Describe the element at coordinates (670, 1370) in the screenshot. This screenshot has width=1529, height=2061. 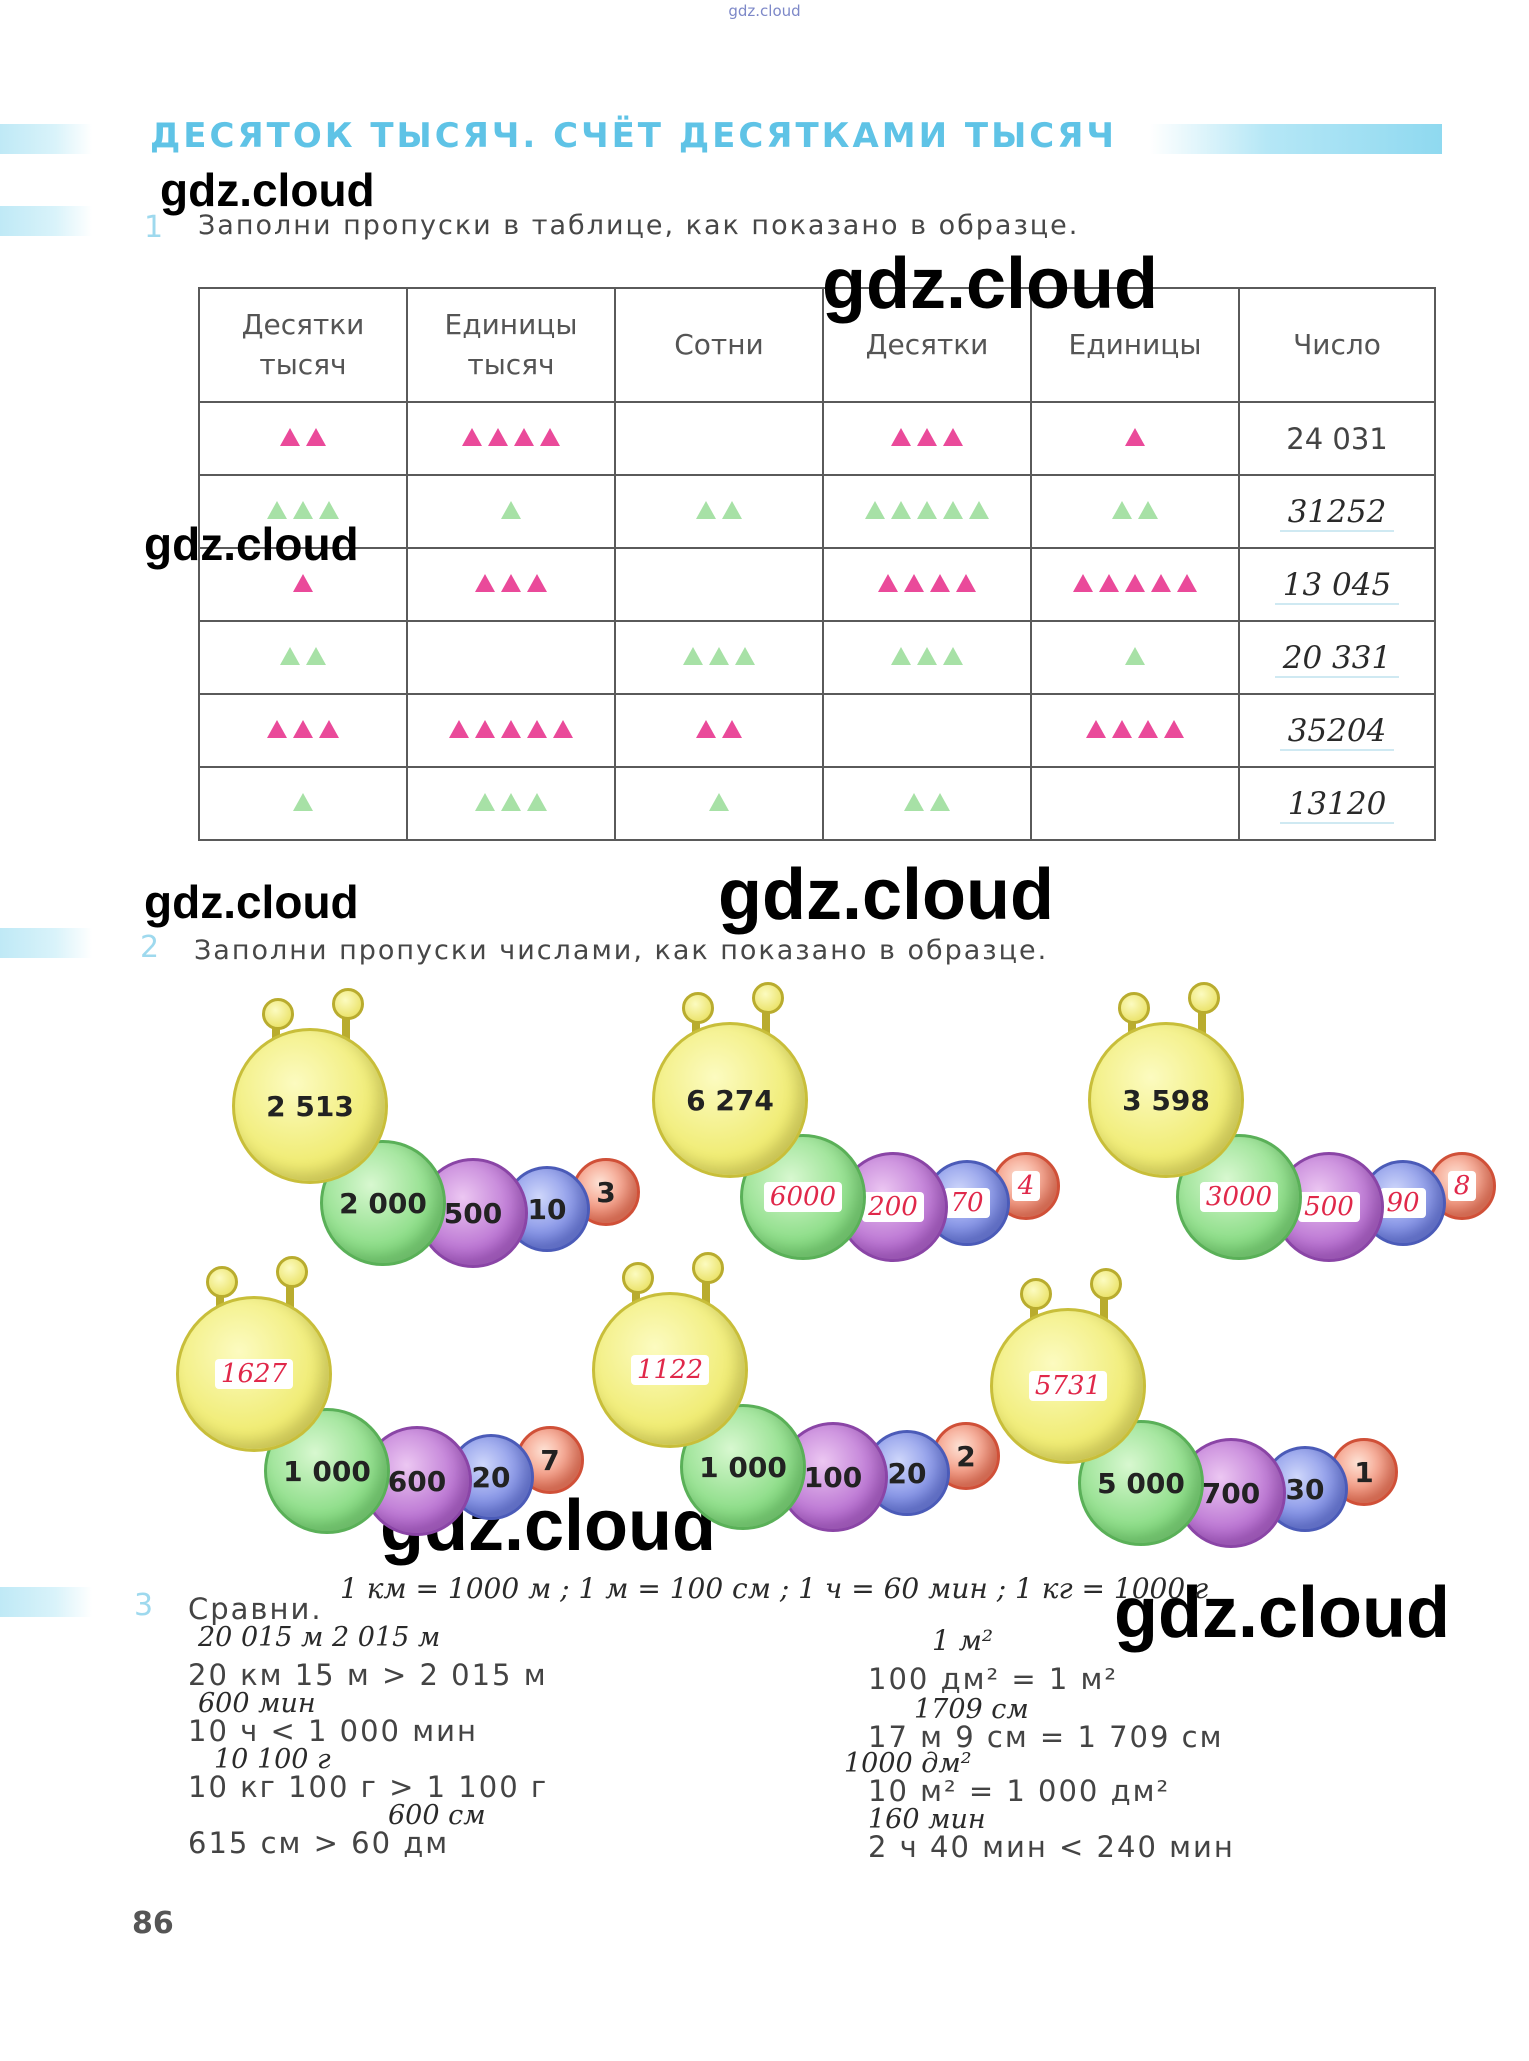
I see `caterpillar-head: 1122` at that location.